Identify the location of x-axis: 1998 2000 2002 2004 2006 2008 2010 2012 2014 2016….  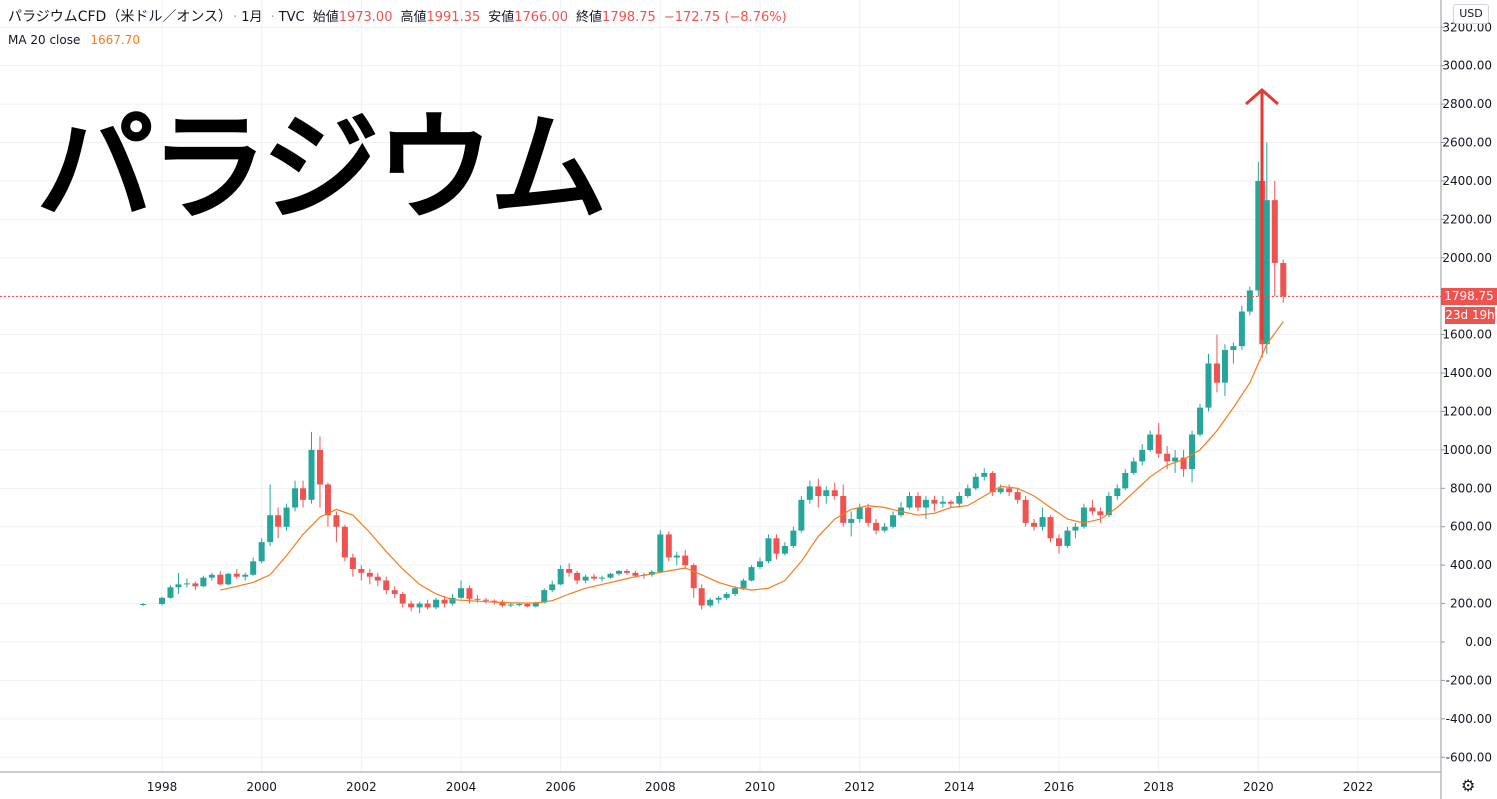
(760, 787).